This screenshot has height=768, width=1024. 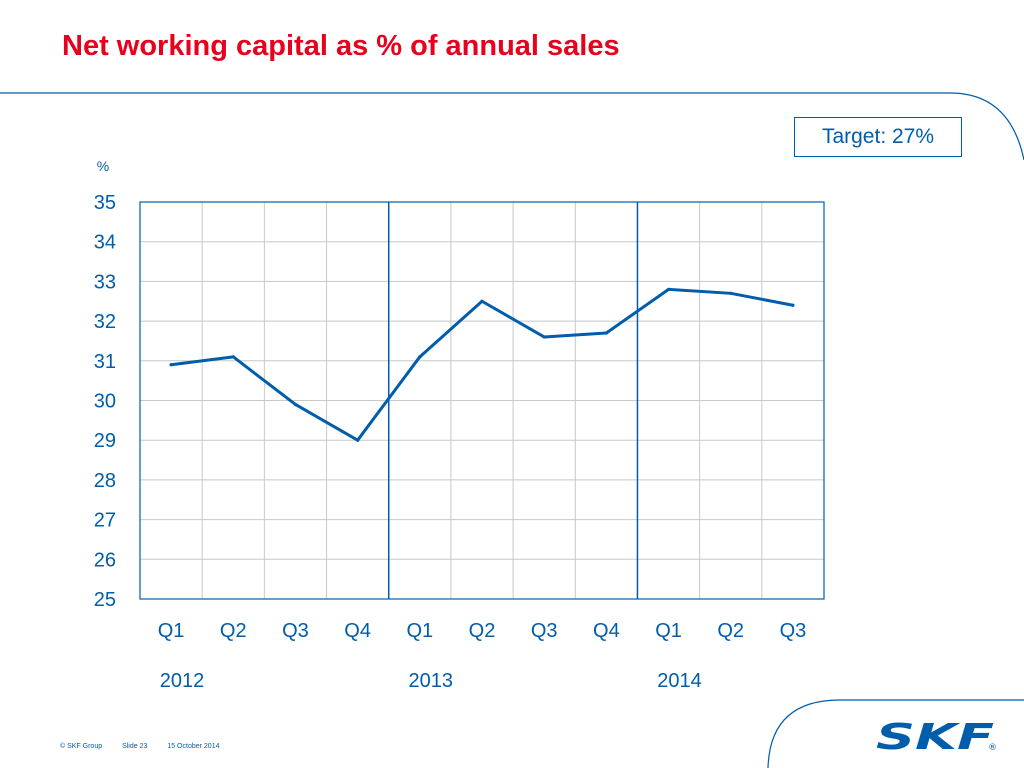 I want to click on y-tick-label: 33, so click(x=105, y=282).